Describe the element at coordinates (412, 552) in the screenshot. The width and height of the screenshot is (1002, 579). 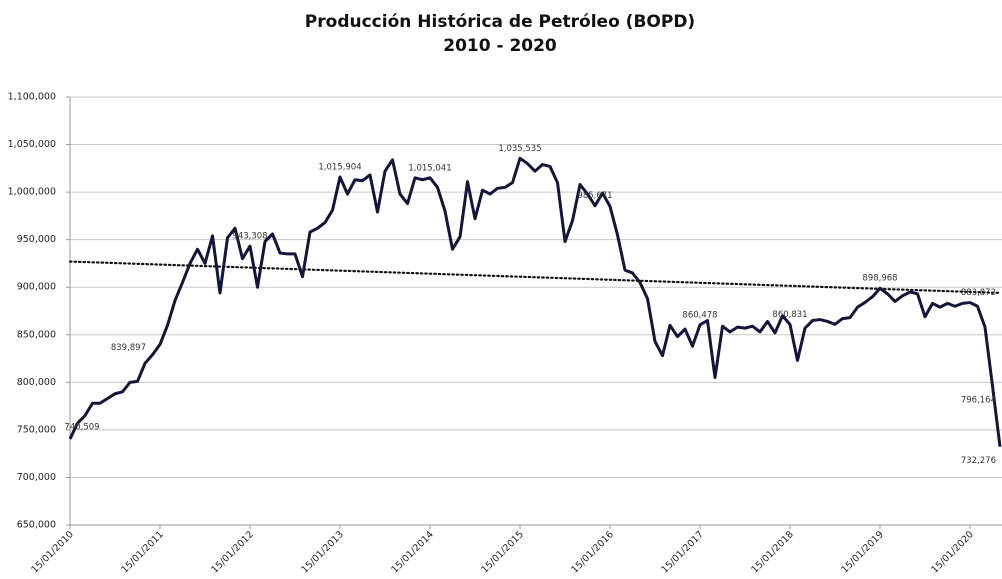
I see `x-tick-label: 15/01/2014` at that location.